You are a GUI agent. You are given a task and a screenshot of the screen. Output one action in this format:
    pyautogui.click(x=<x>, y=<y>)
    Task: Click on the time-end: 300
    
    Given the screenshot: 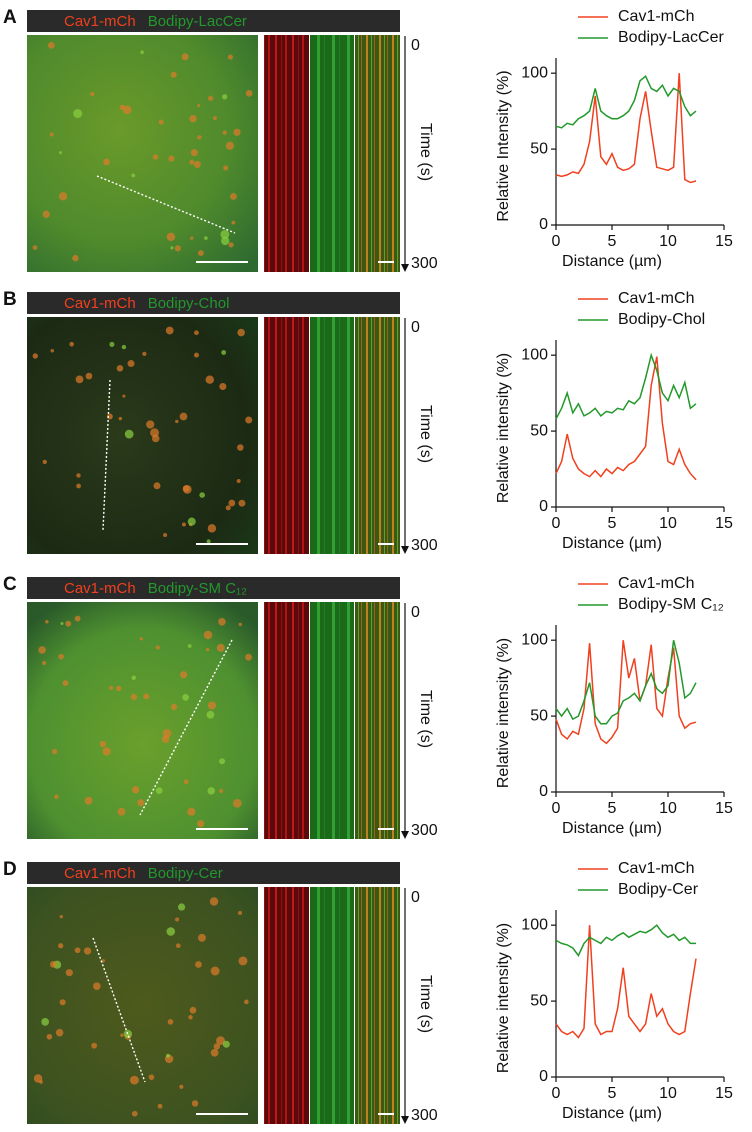 What is the action you would take?
    pyautogui.click(x=424, y=1115)
    